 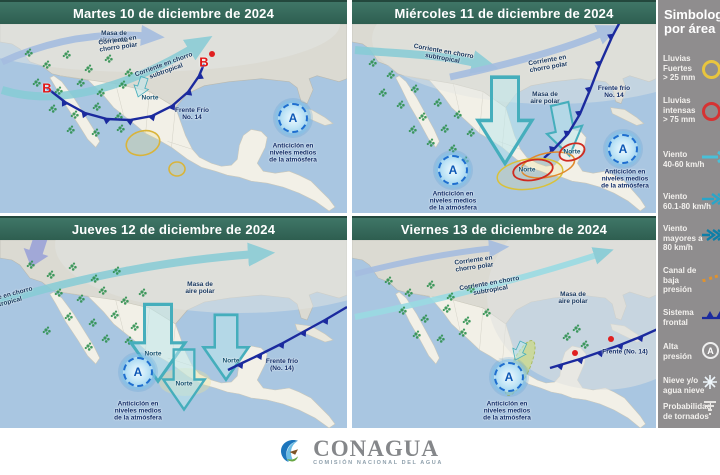 What do you see at coordinates (678, 317) in the screenshot?
I see `legend-item-frontal-system: Sistema frontal` at bounding box center [678, 317].